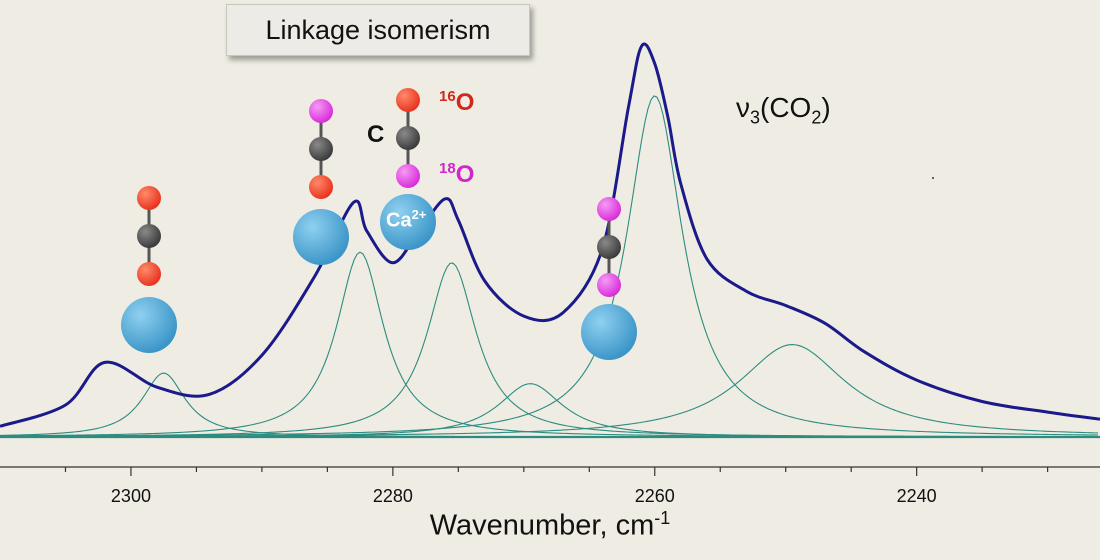 This screenshot has height=560, width=1100. What do you see at coordinates (408, 138) in the screenshot?
I see `molecule-3-carbon` at bounding box center [408, 138].